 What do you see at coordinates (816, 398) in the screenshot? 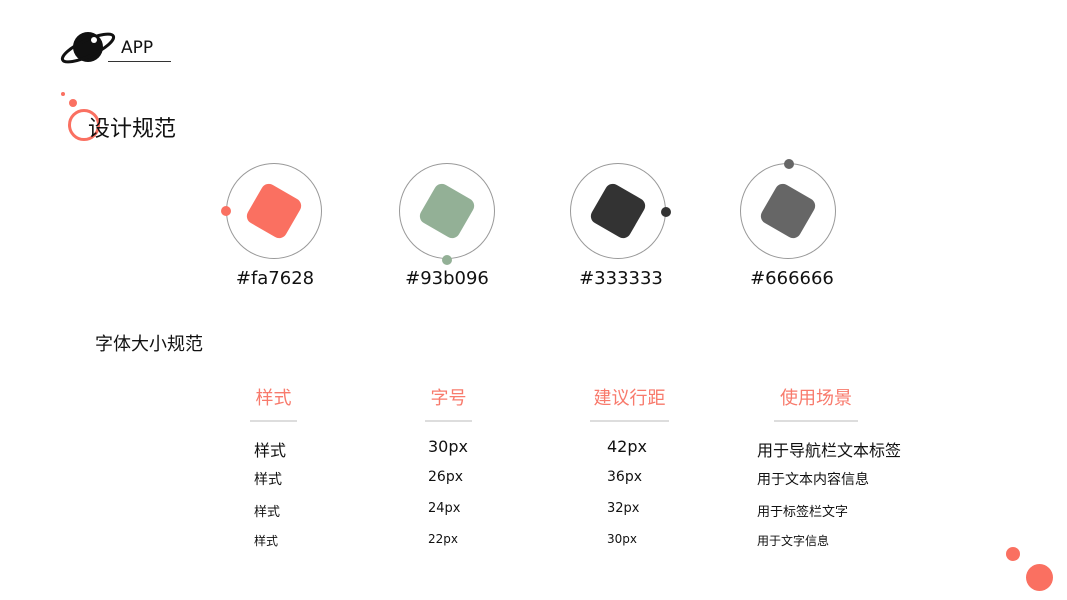
I see `header-label: 使用场景` at bounding box center [816, 398].